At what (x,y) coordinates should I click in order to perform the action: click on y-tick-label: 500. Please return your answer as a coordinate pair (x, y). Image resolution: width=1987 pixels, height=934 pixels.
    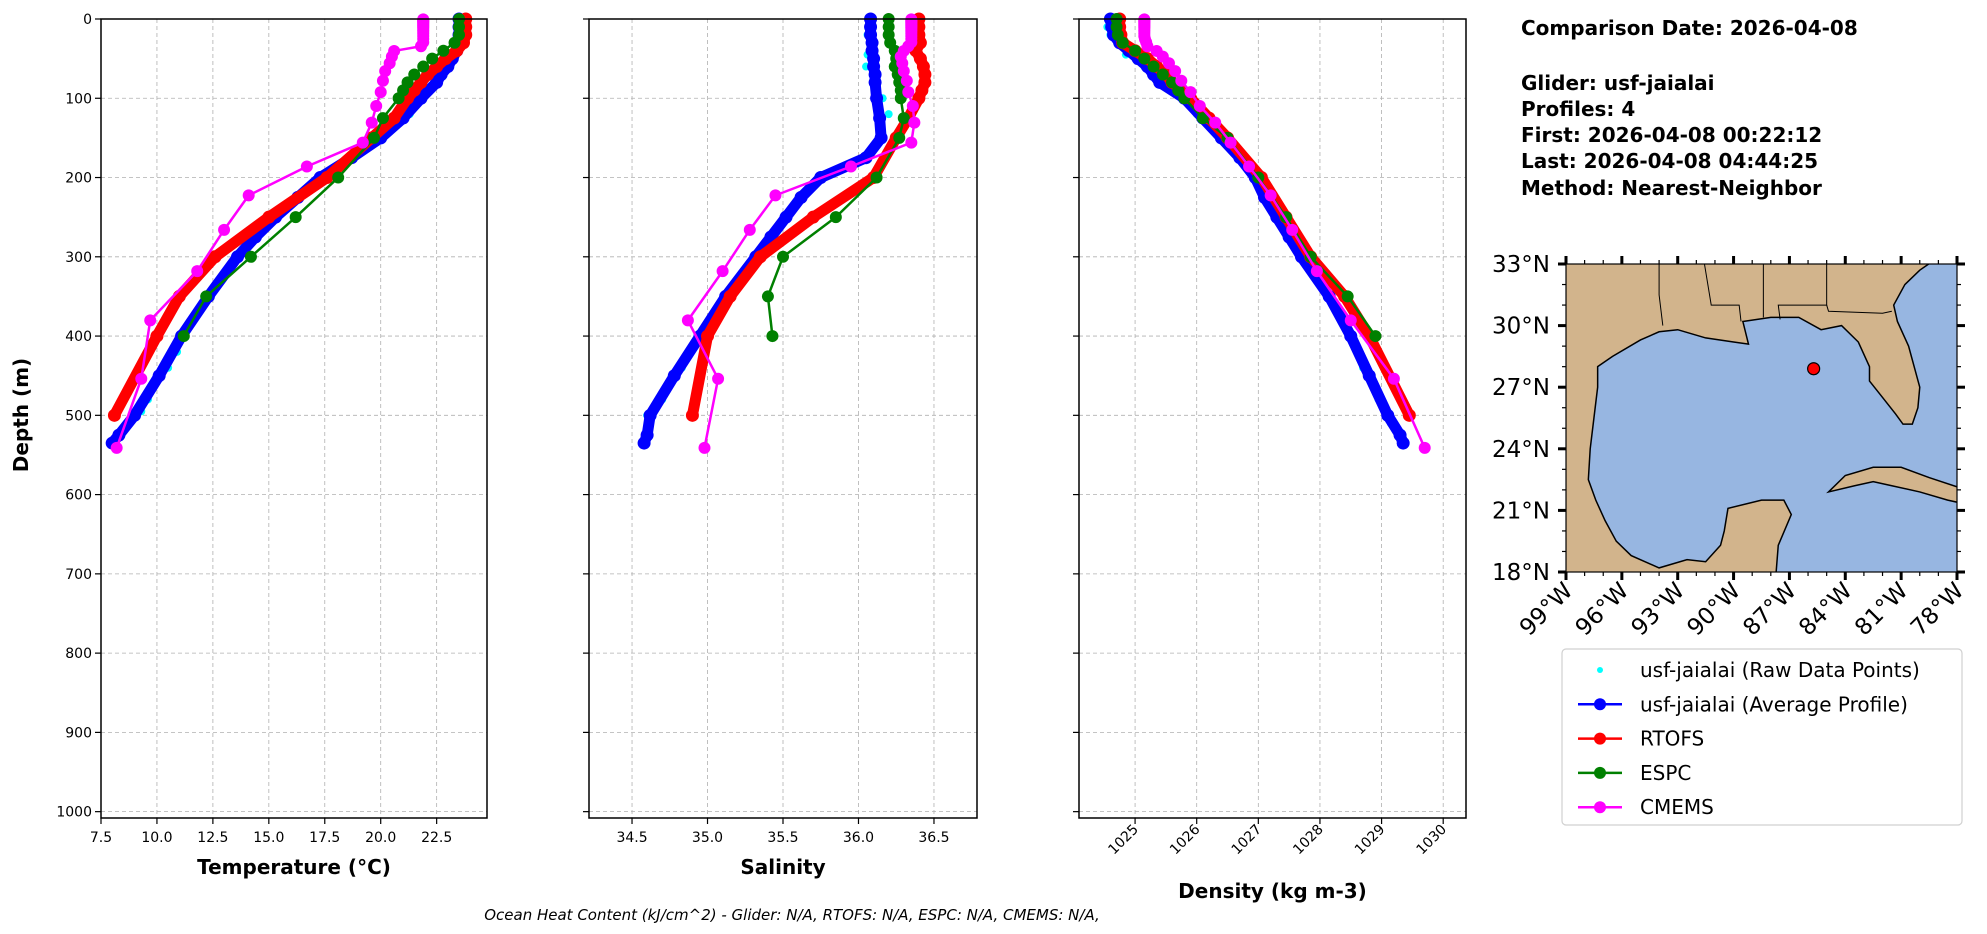
    Looking at the image, I should click on (78, 416).